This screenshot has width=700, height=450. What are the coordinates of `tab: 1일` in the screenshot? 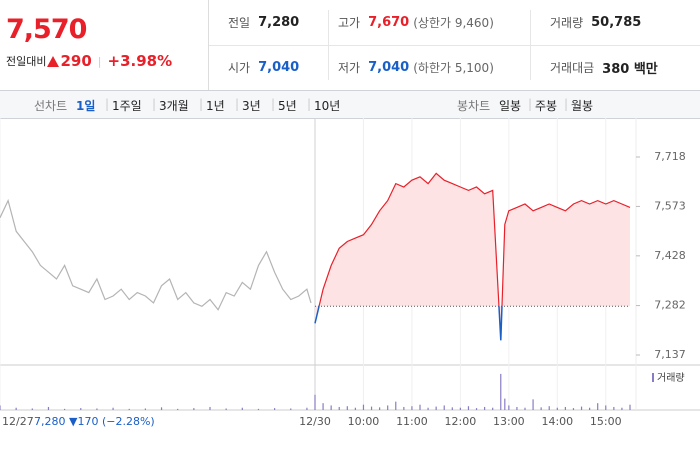 It's located at (86, 106).